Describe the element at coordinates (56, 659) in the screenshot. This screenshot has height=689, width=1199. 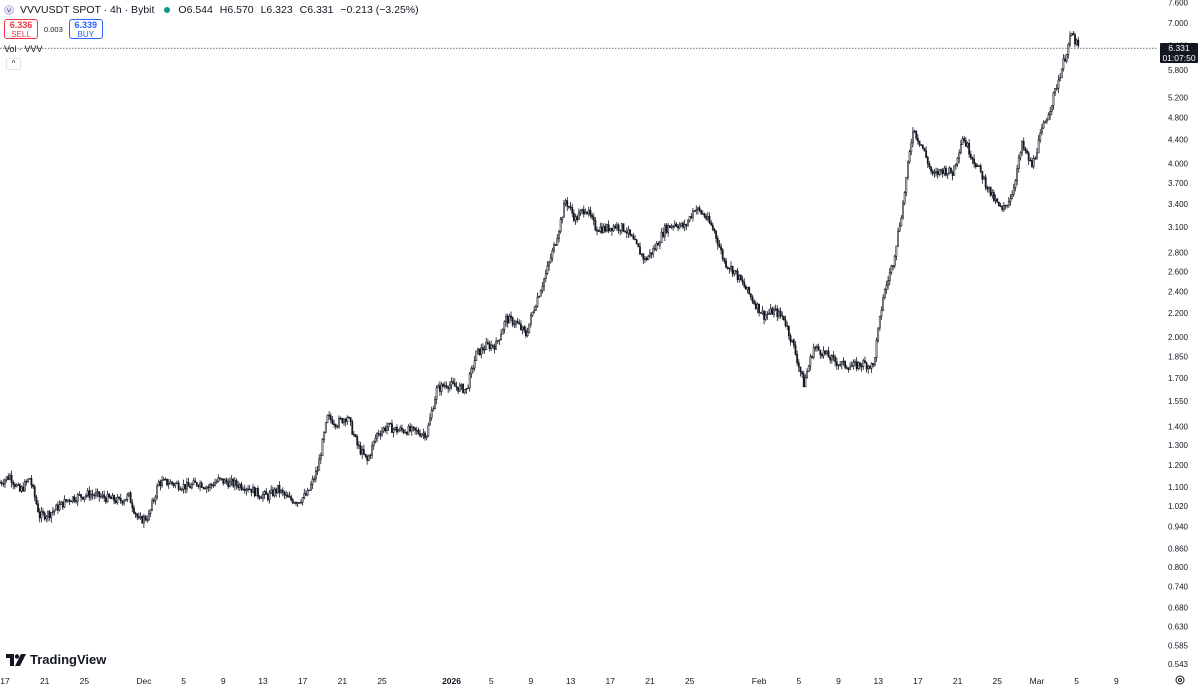
I see `tradingview-logo: TradingView` at that location.